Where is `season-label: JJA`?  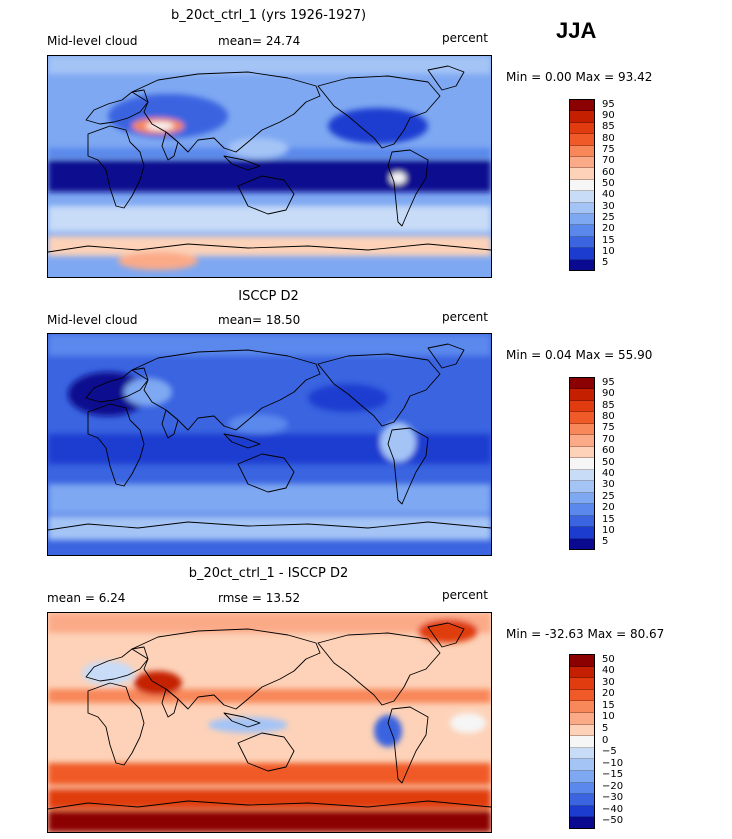 season-label: JJA is located at coordinates (576, 30).